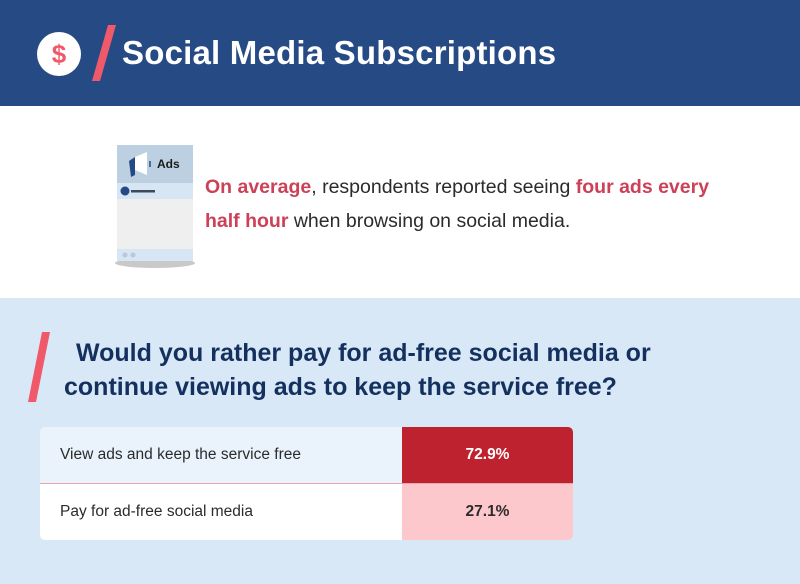 This screenshot has width=800, height=584. What do you see at coordinates (221, 455) in the screenshot?
I see `answer-label: View ads and keep the service free` at bounding box center [221, 455].